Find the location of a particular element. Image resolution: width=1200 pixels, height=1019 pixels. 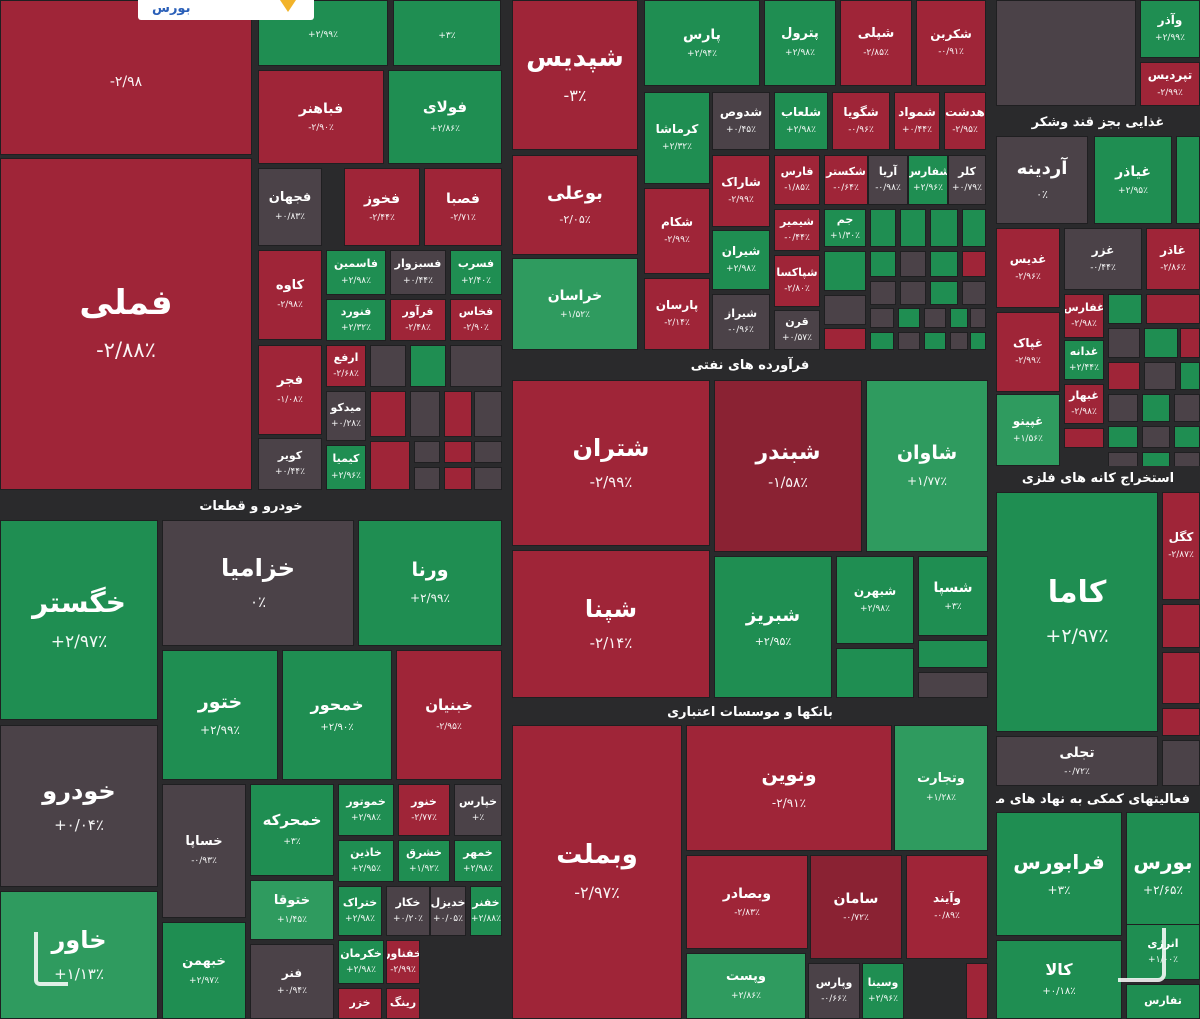

stock-tile: غیاذر +۲/۹۵٪ is located at coordinates (1133, 180).